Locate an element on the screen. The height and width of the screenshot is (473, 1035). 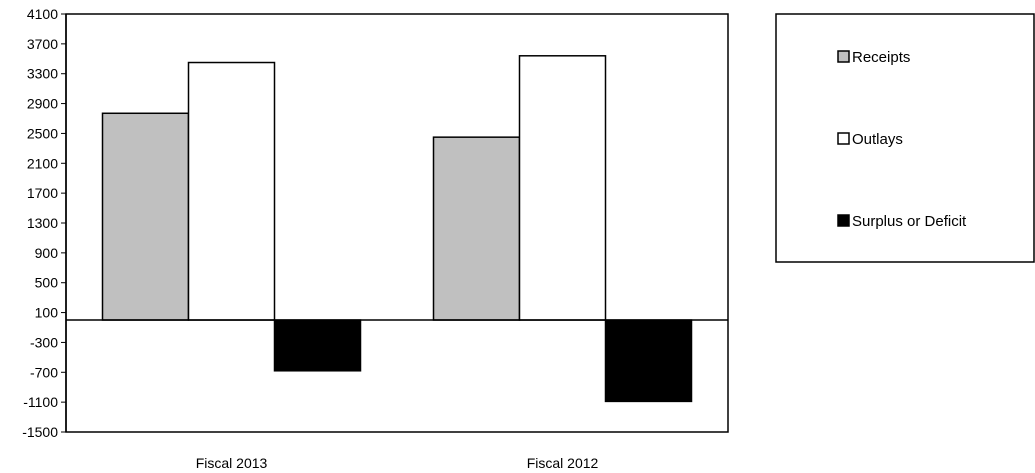
legend-label: Outlays is located at coordinates (877, 139).